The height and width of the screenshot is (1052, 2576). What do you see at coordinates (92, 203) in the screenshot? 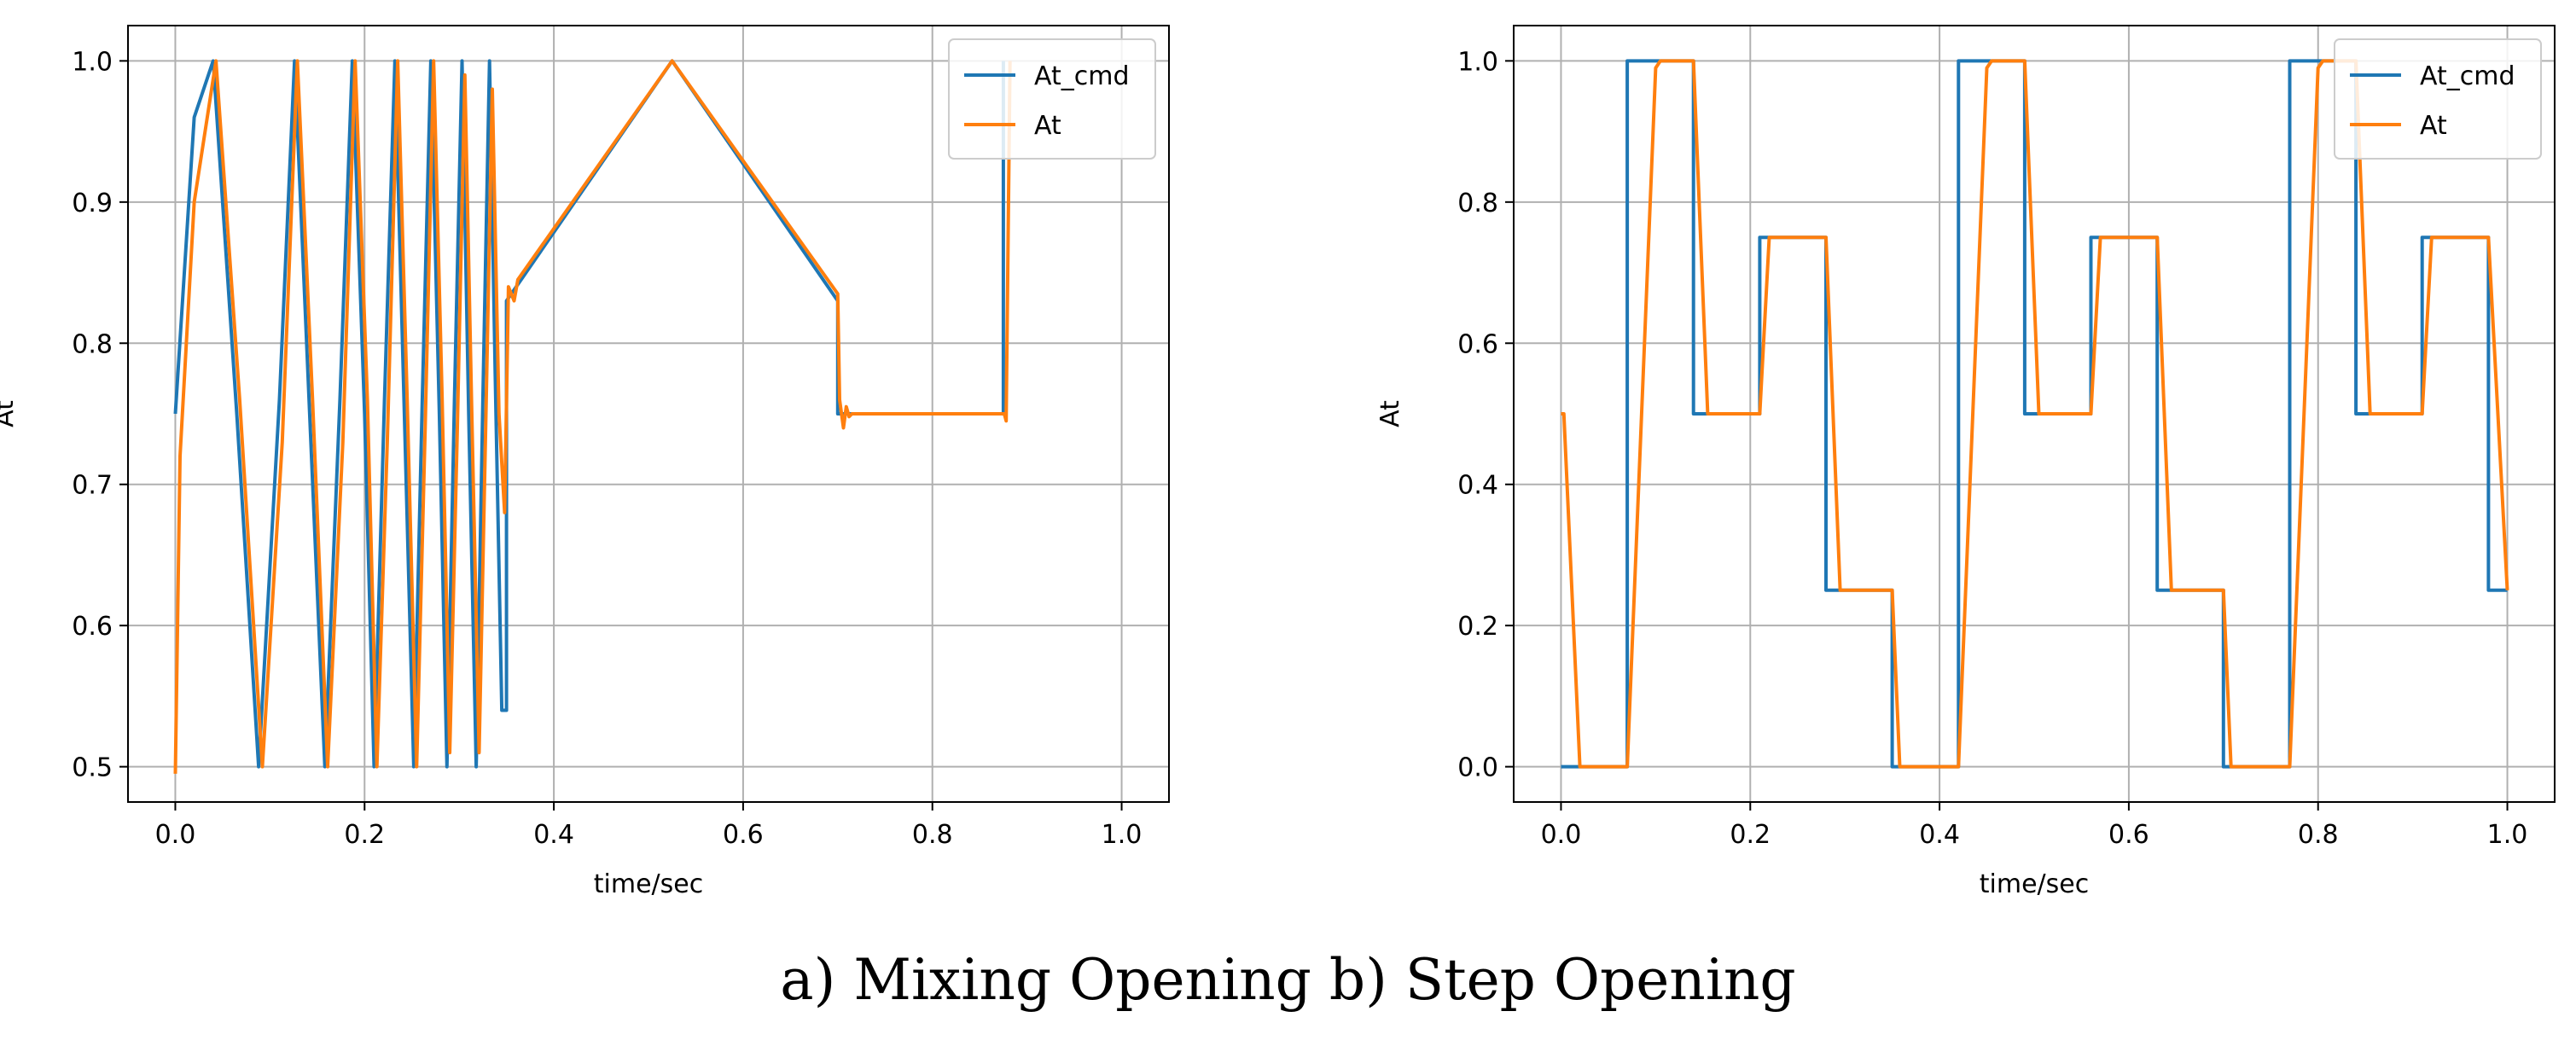
I see `y-tick-label: 0.9` at bounding box center [92, 203].